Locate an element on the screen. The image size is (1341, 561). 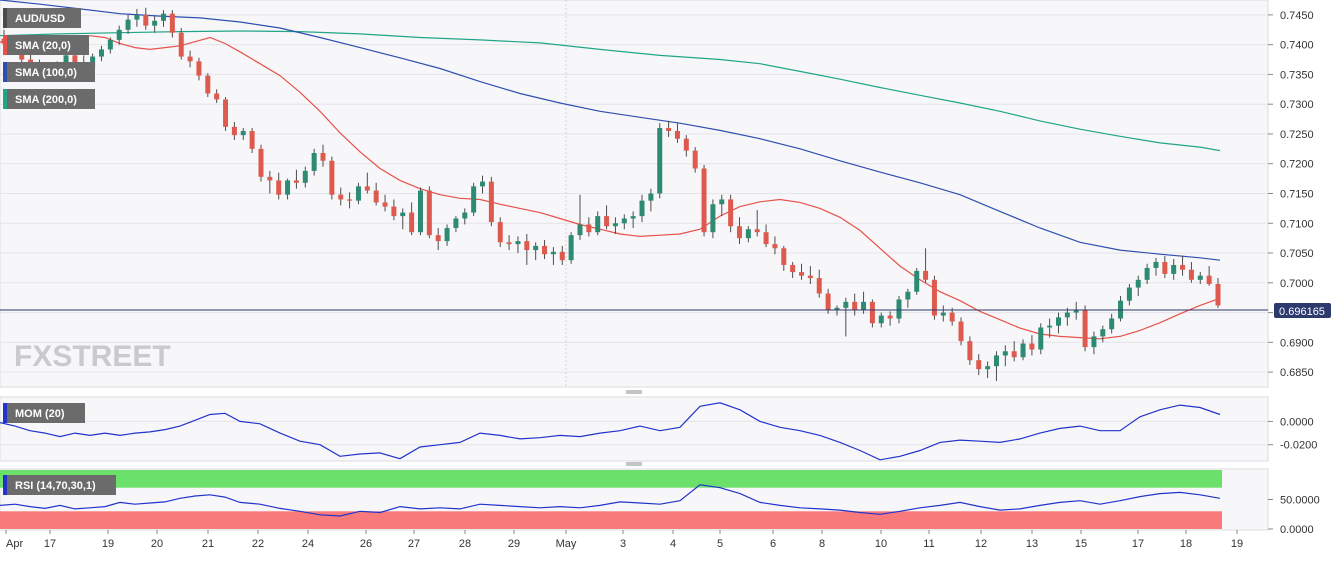
price-tick-label: 0.7250 is located at coordinates (1297, 135).